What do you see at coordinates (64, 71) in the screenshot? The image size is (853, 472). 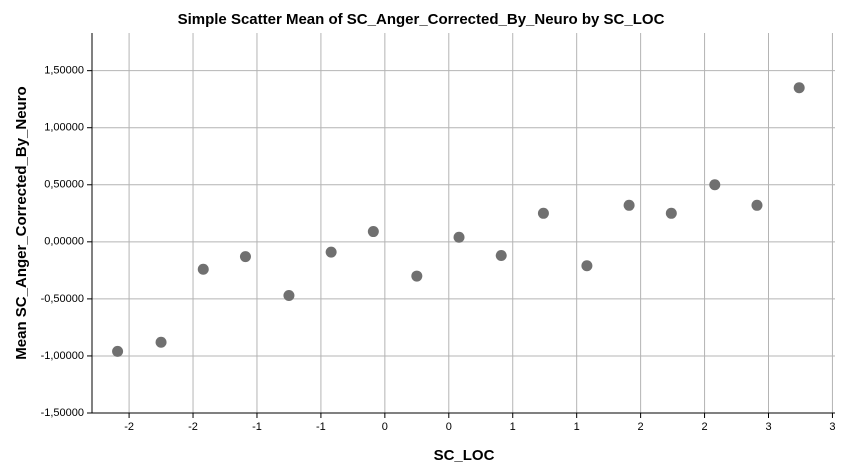 I see `y-tick-label: 1,50000` at bounding box center [64, 71].